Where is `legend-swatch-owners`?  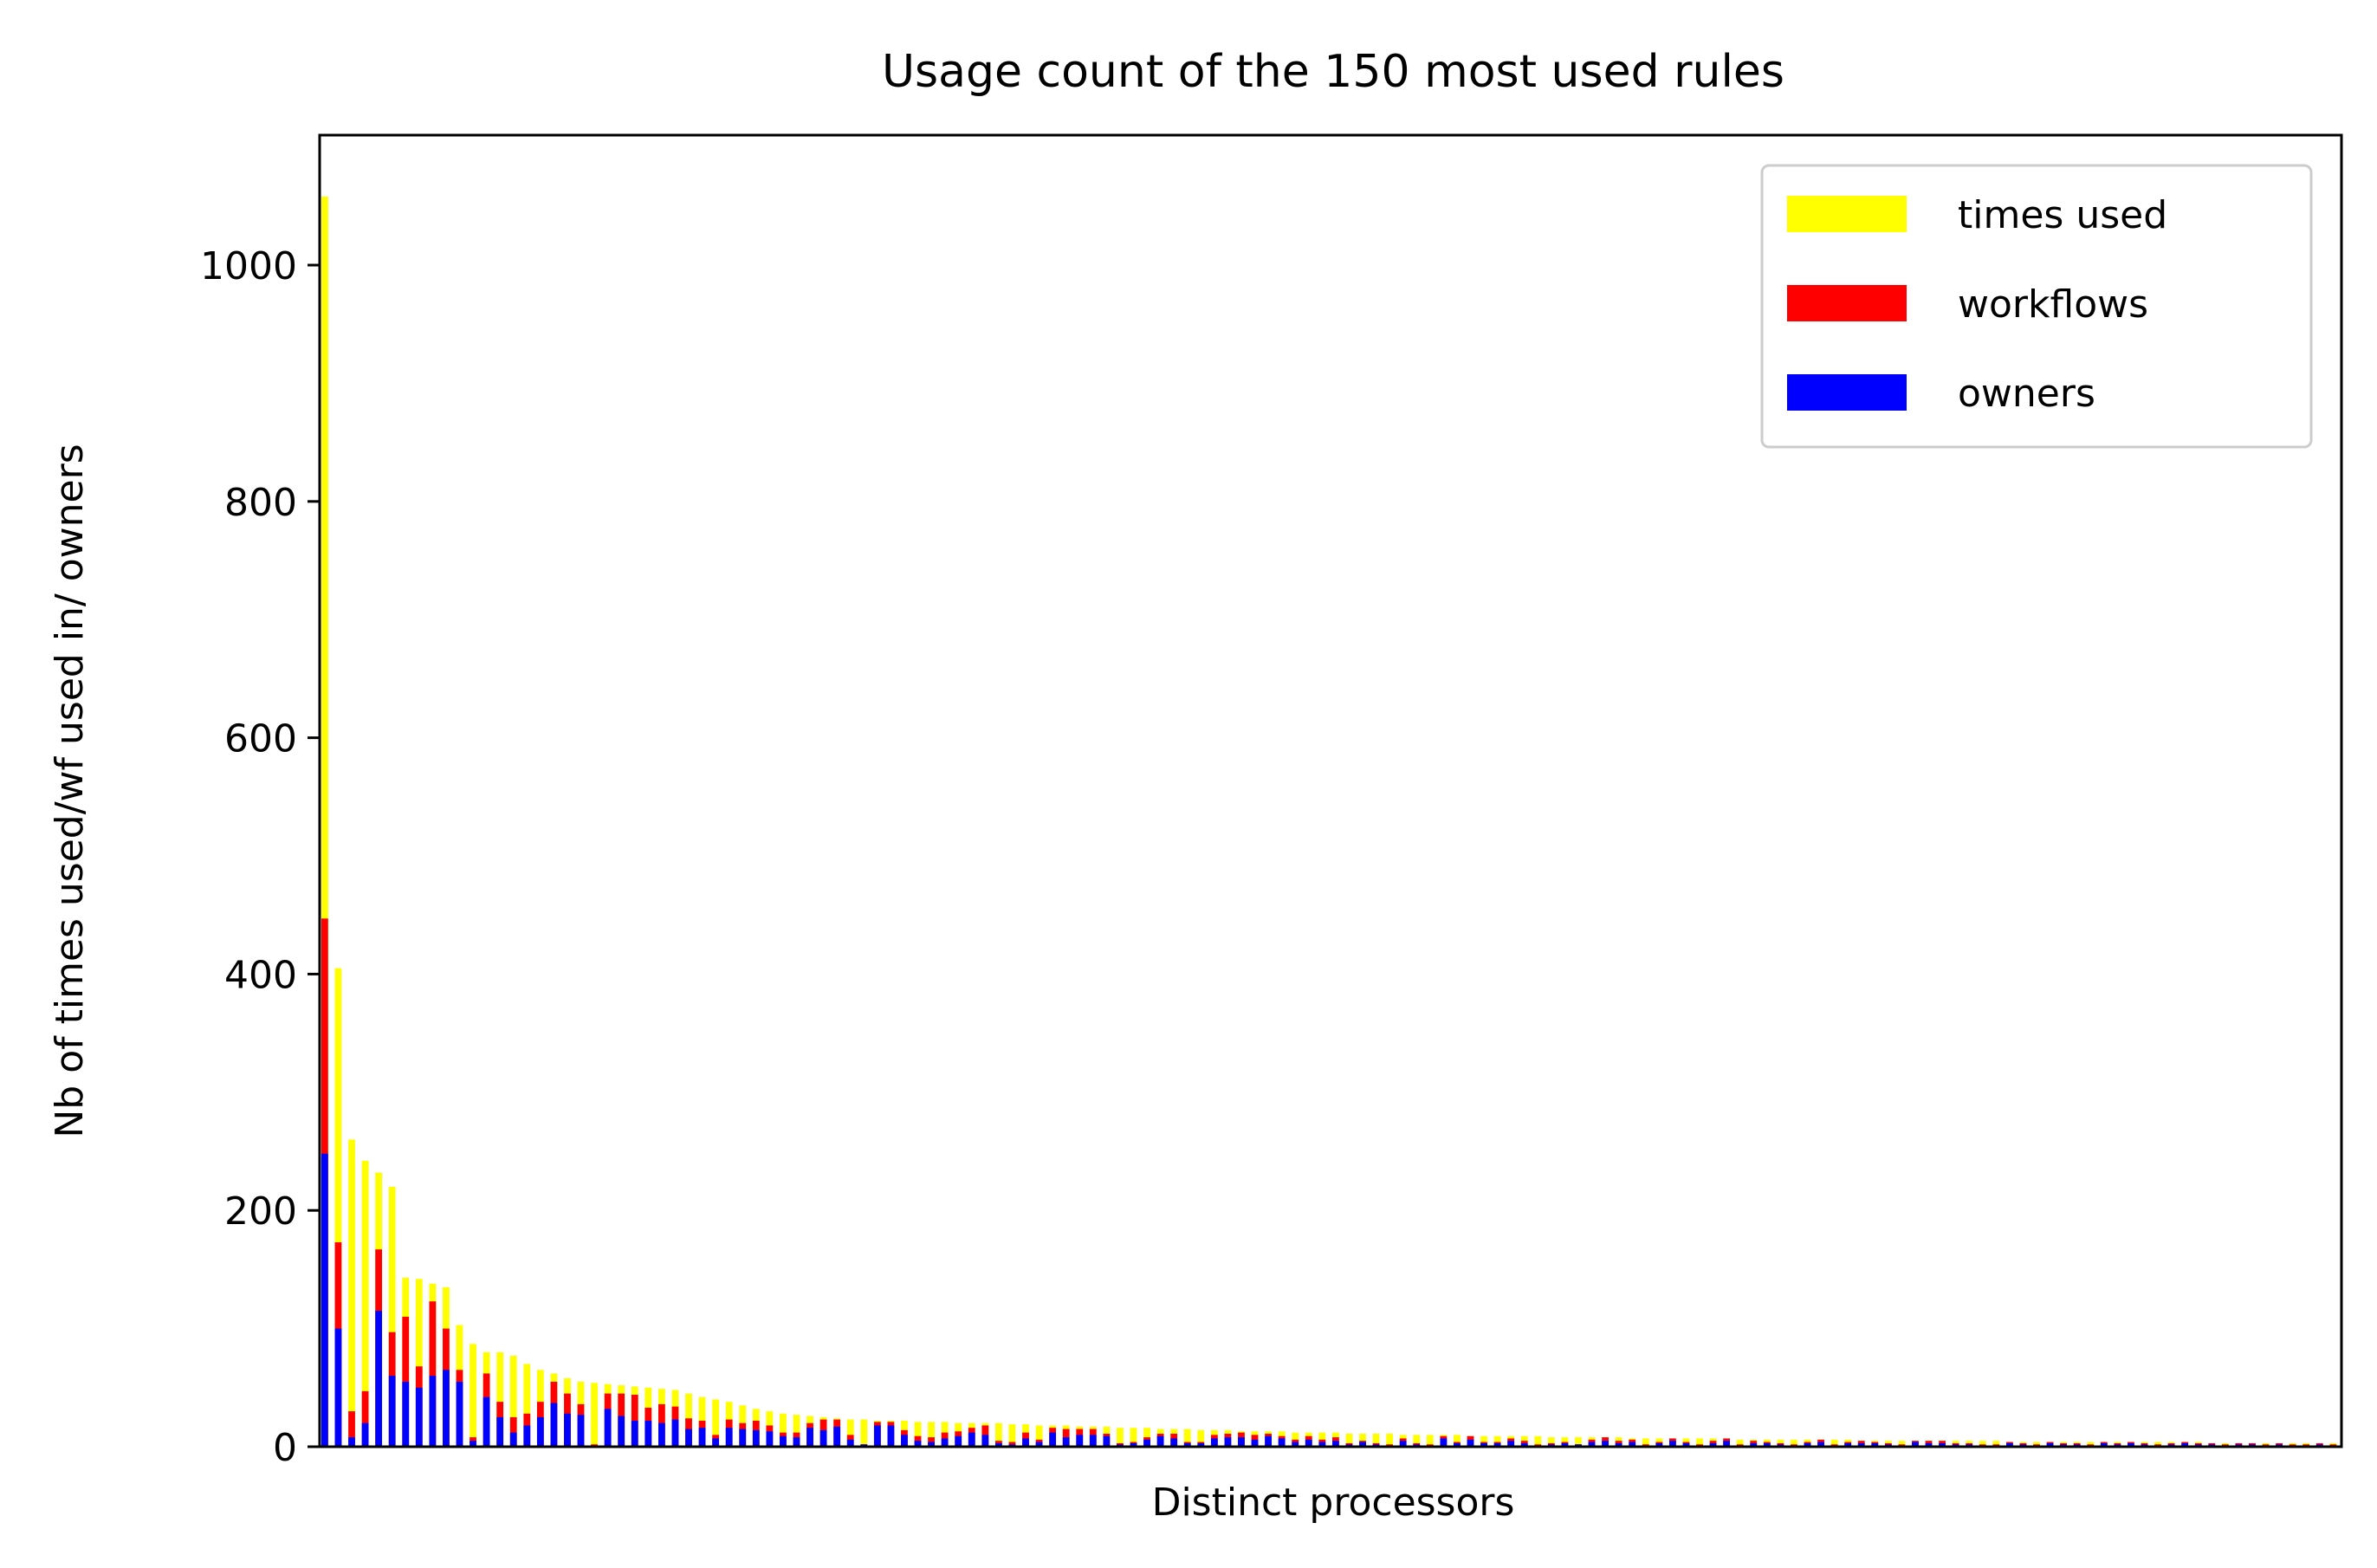 legend-swatch-owners is located at coordinates (1847, 392).